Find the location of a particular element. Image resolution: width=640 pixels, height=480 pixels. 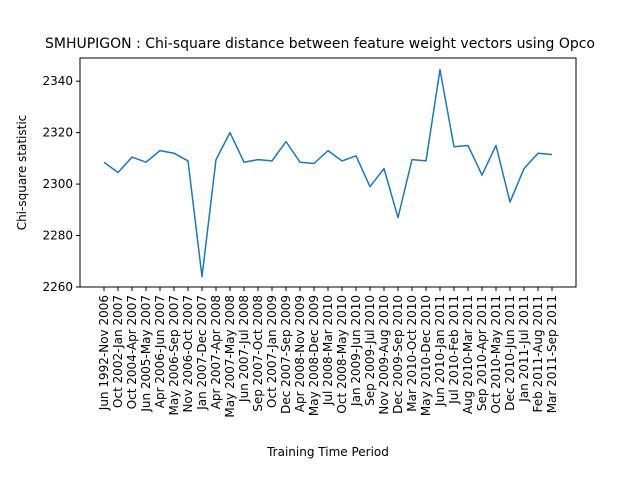

x-tick-label: Jul 2010-Feb 2011 is located at coordinates (454, 350).